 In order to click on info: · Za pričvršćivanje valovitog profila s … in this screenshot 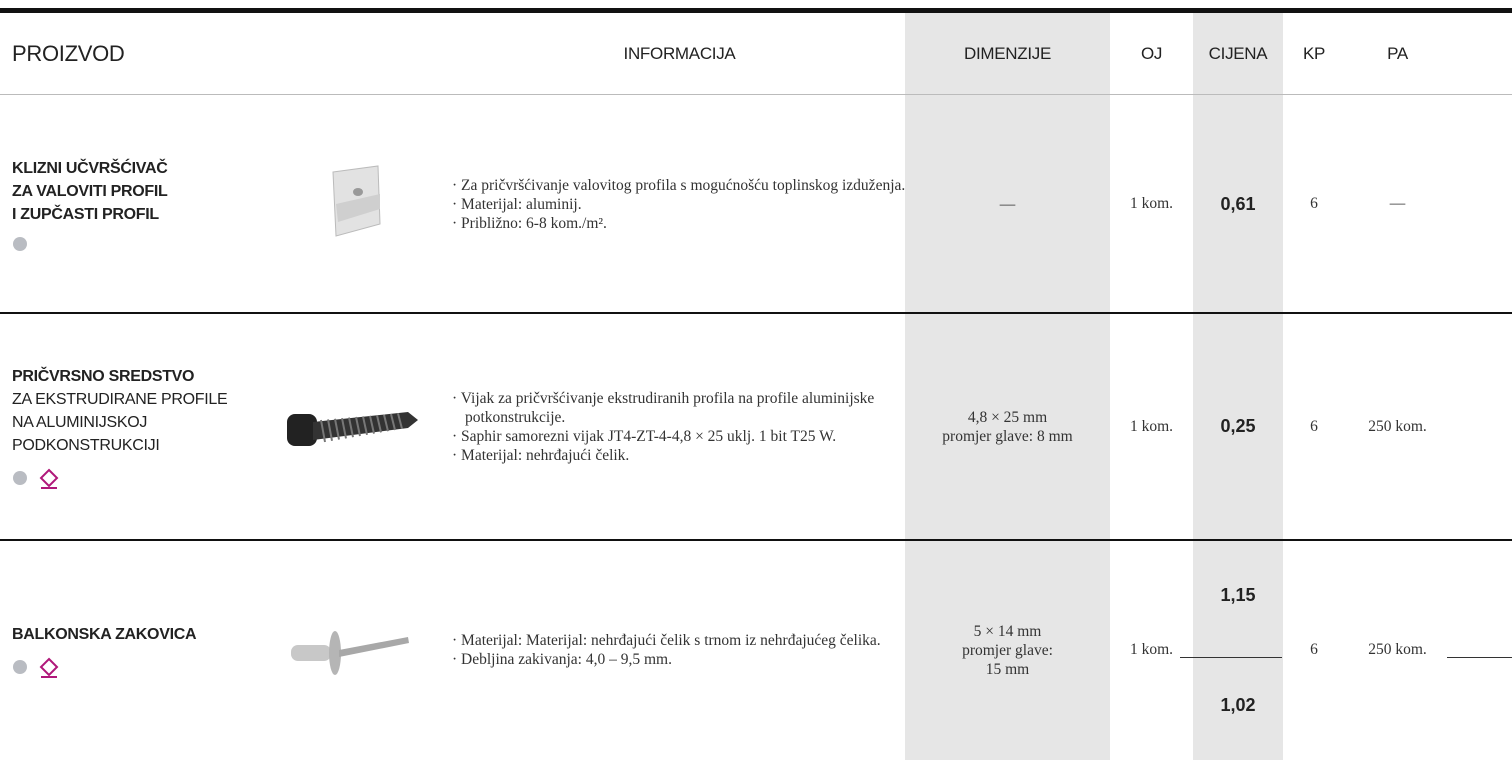, I will do `click(679, 204)`.